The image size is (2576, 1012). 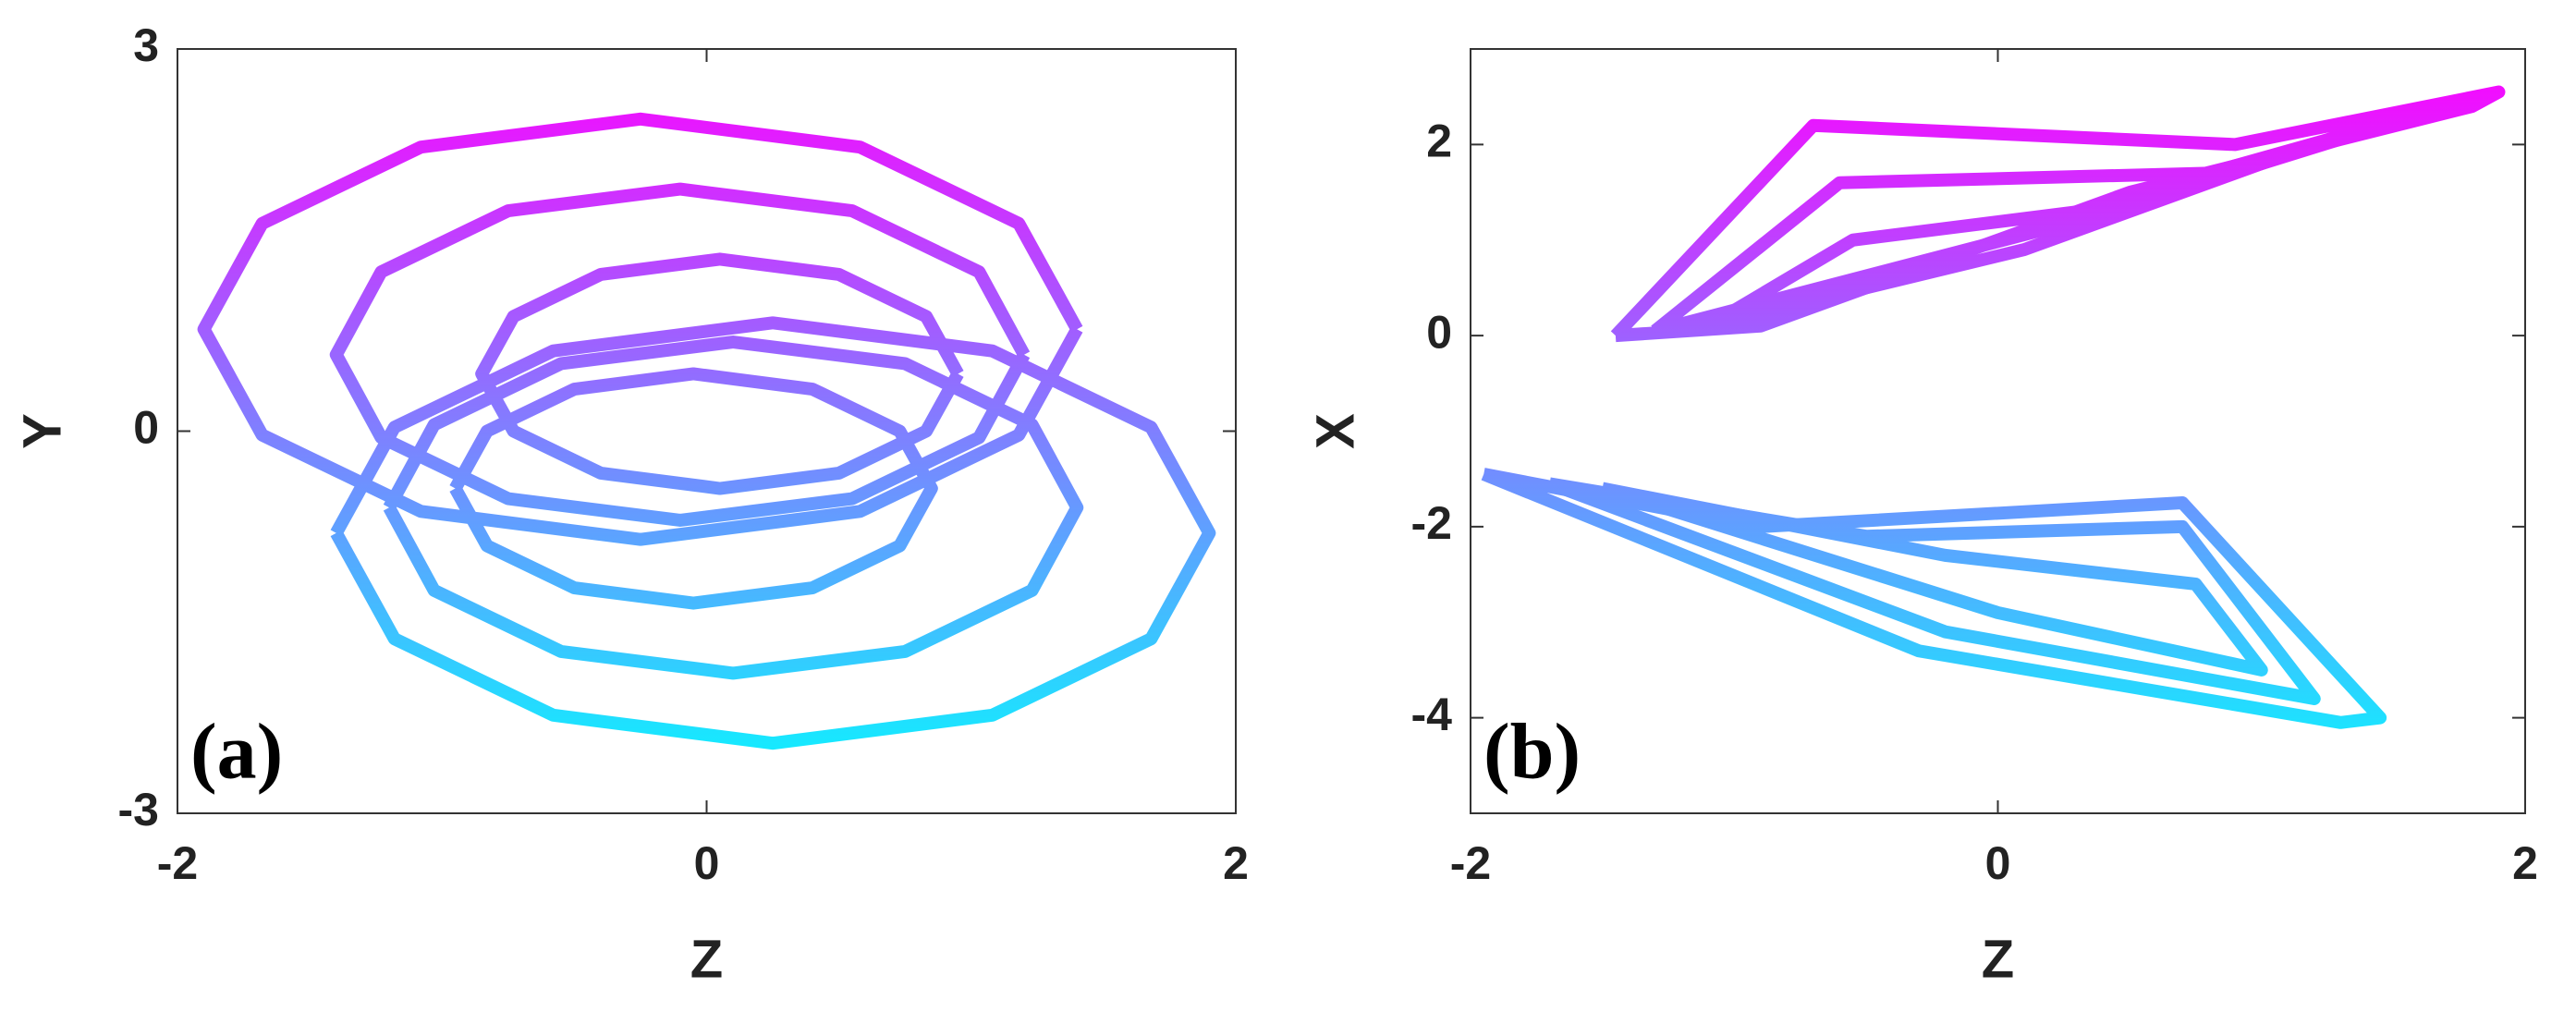 I want to click on y-tick-label: 2, so click(x=1439, y=142).